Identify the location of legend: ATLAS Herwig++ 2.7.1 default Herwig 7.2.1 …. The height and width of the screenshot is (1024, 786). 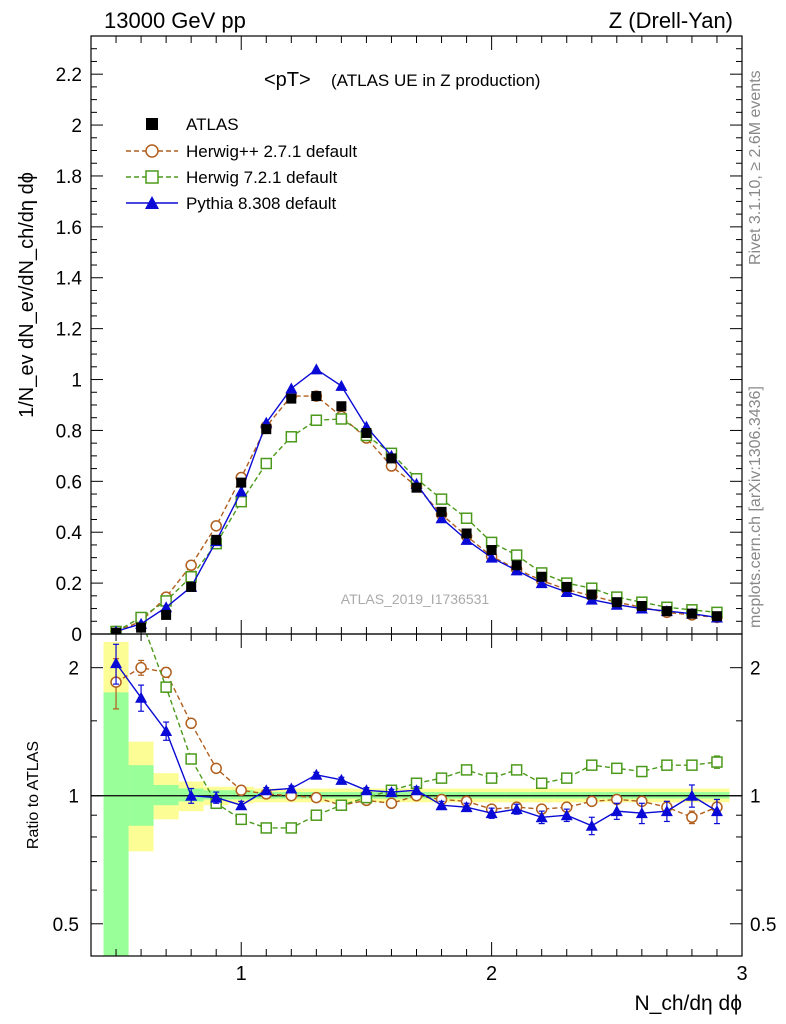
(241, 164).